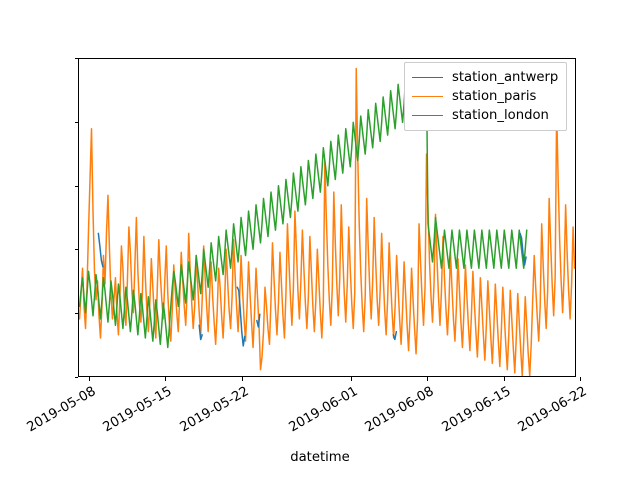 The width and height of the screenshot is (640, 480). I want to click on x-tick-label: 2019-06-15, so click(476, 410).